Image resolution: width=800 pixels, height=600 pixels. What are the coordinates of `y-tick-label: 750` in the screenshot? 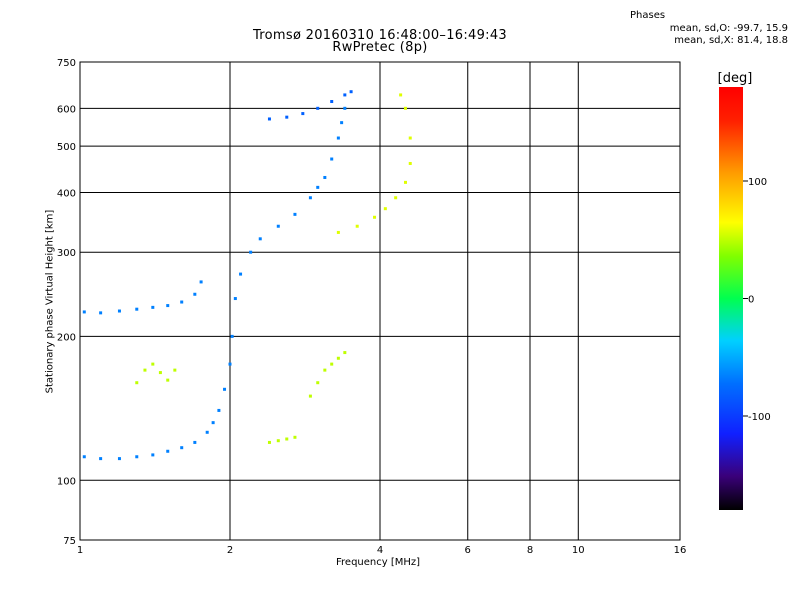 It's located at (66, 63).